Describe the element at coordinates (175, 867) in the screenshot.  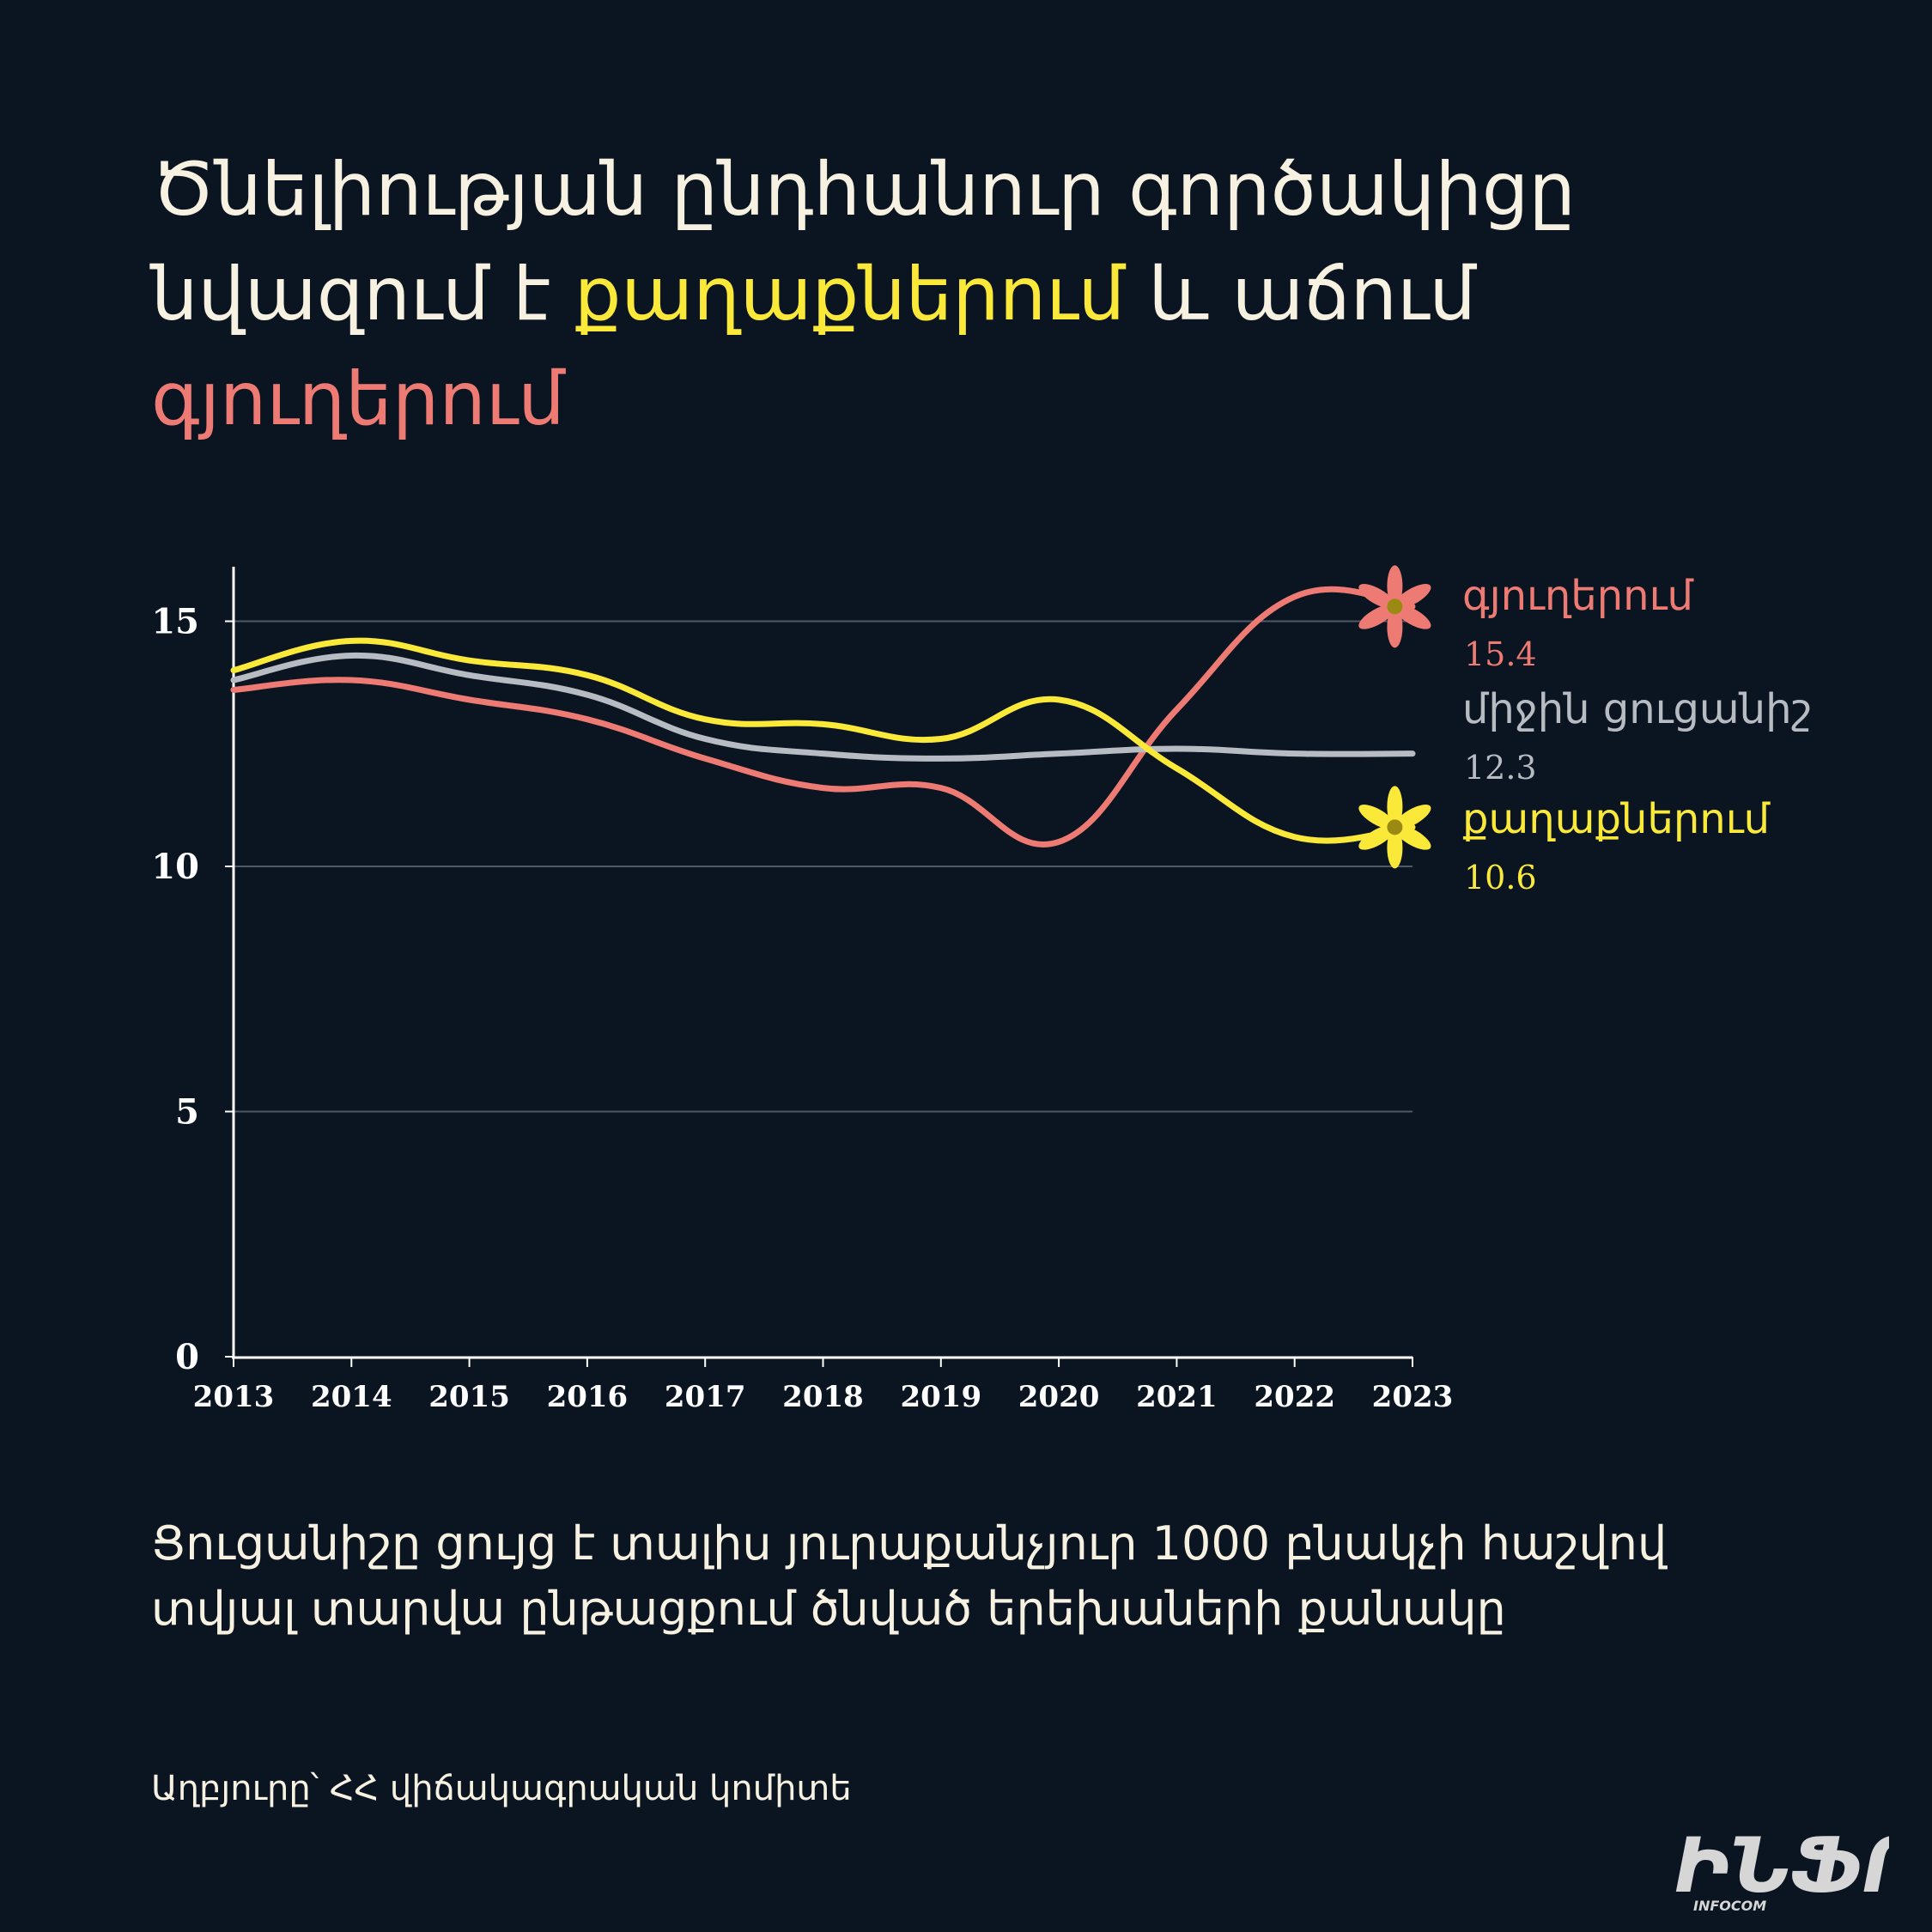
I see `y-tick-label: 10` at that location.